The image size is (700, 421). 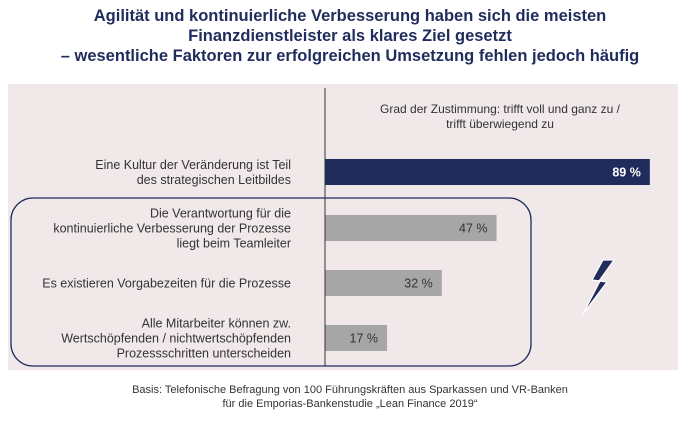 What do you see at coordinates (220, 214) in the screenshot?
I see `category-label: Die Verantwortung für die` at bounding box center [220, 214].